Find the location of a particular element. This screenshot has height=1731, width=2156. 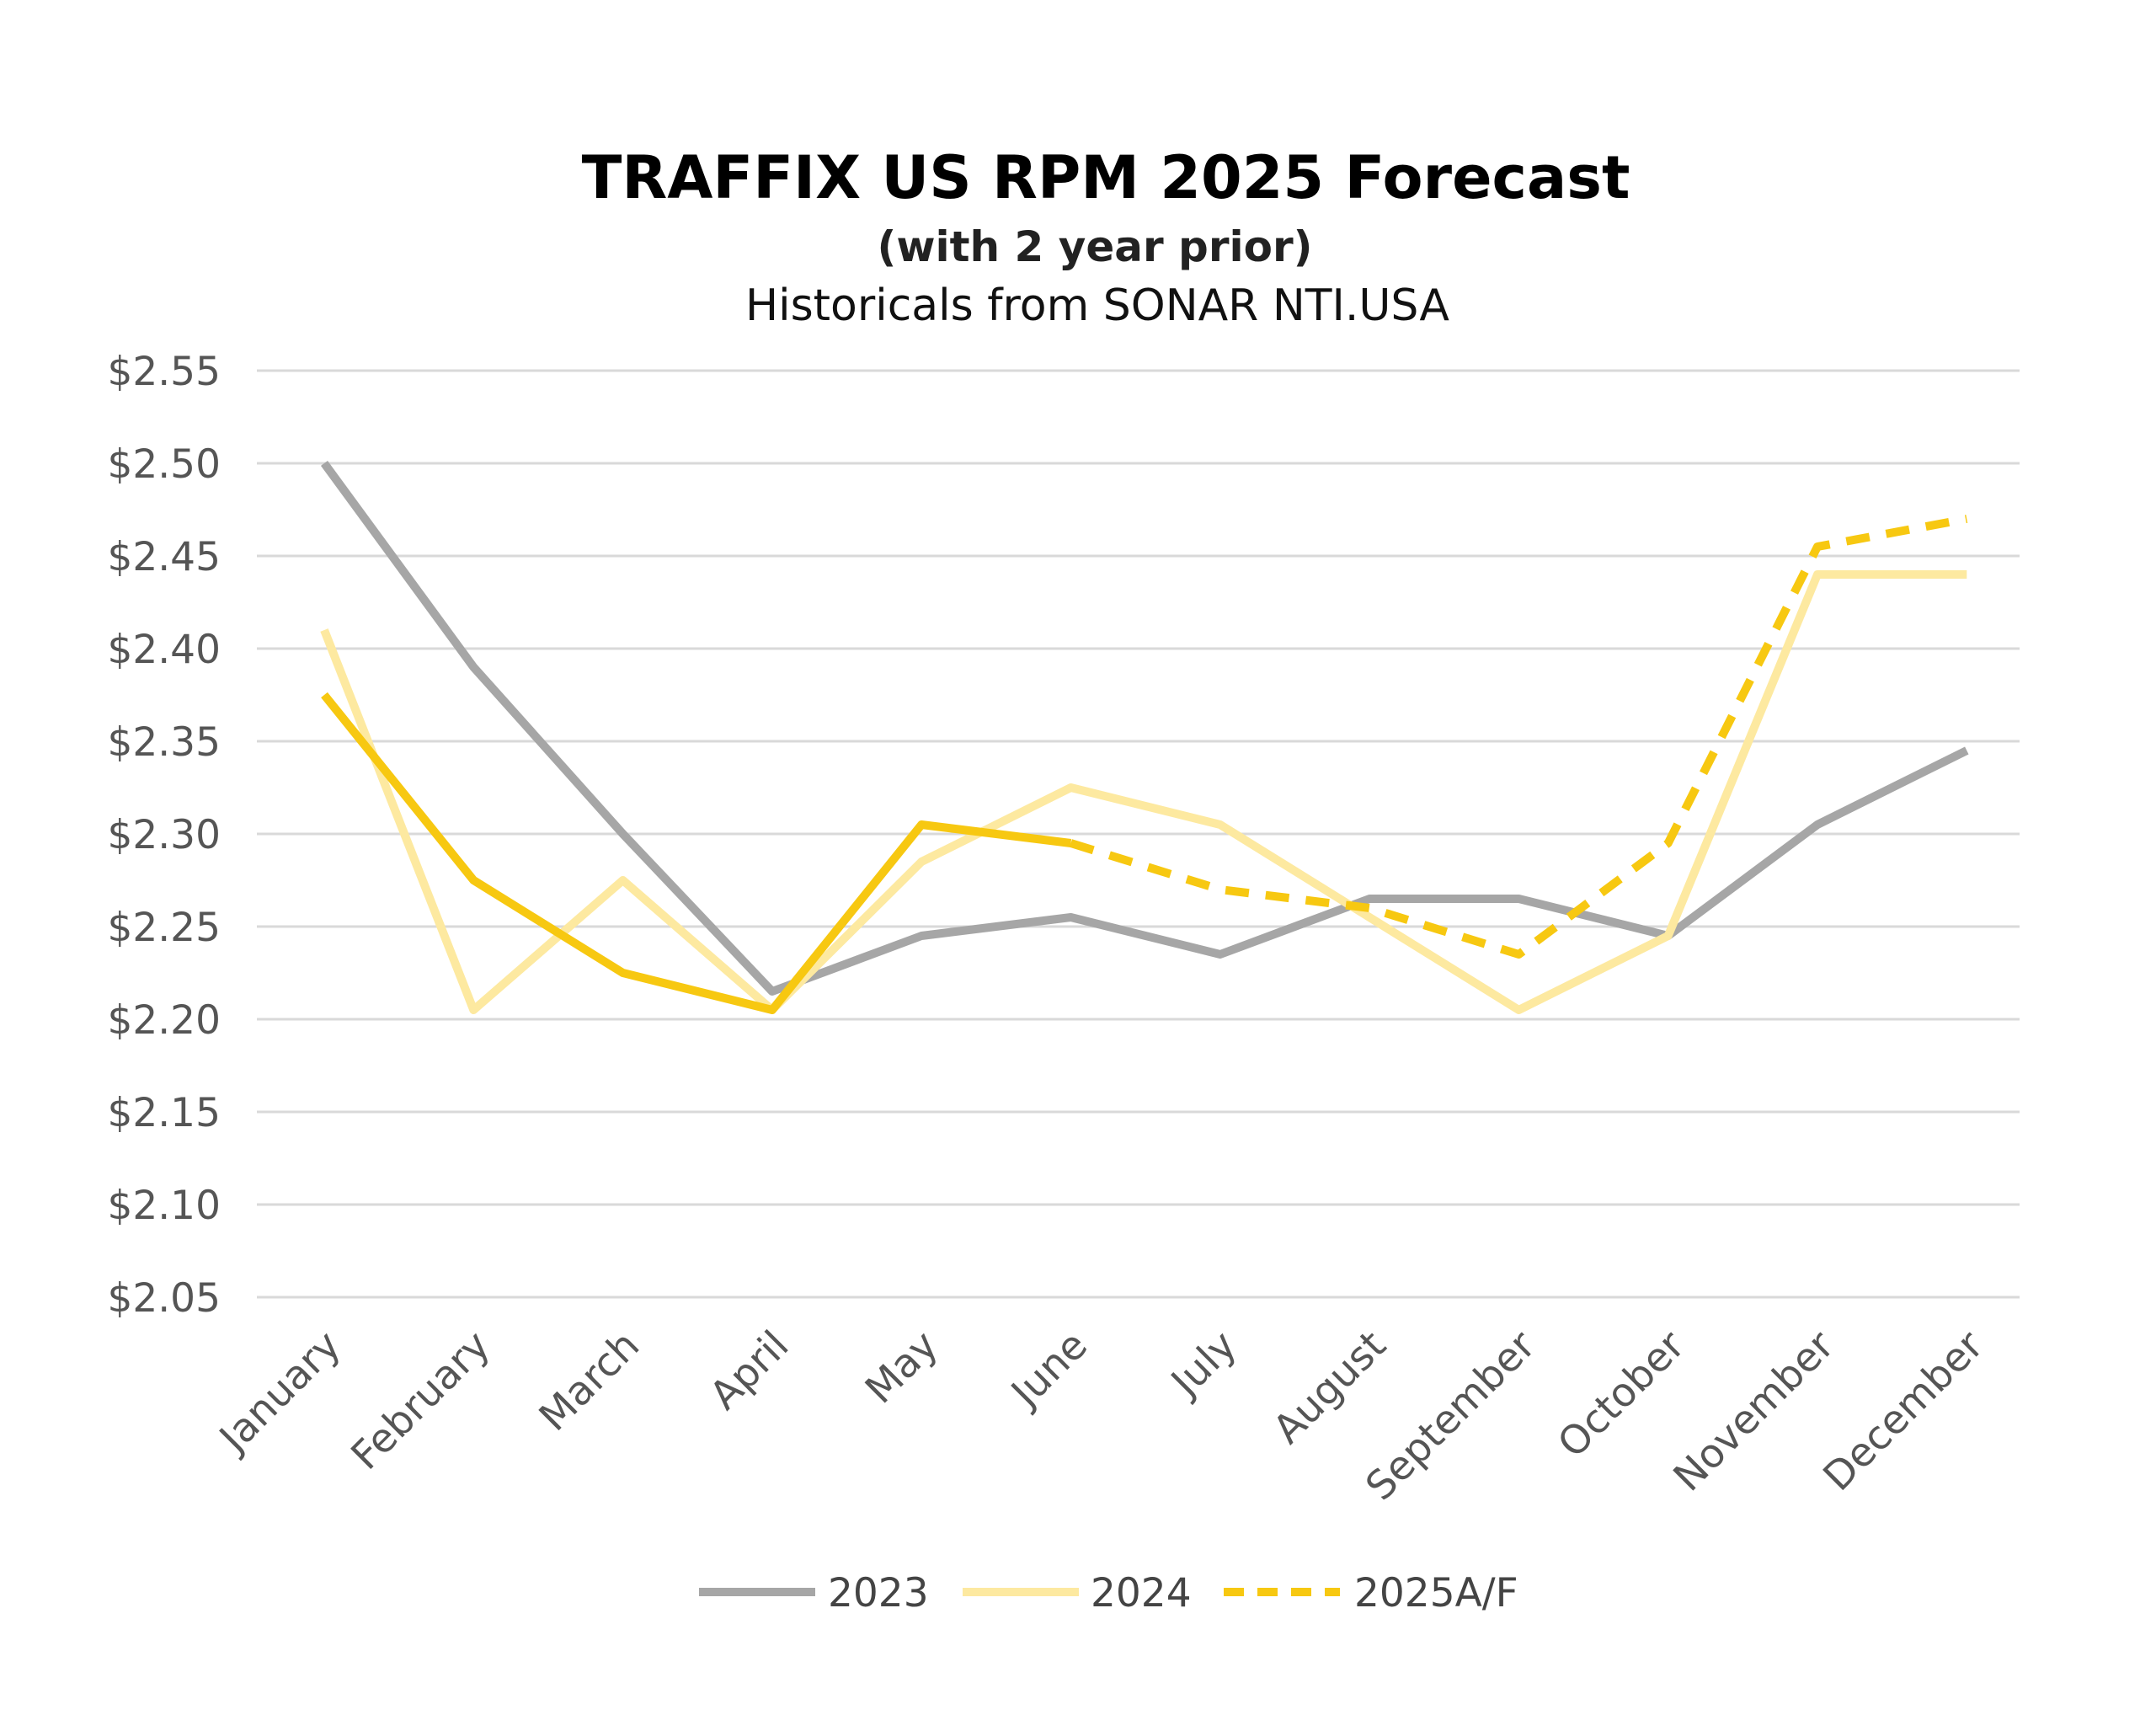

chart-source-note: Historicals from SONAR NTI.USA is located at coordinates (1097, 305).